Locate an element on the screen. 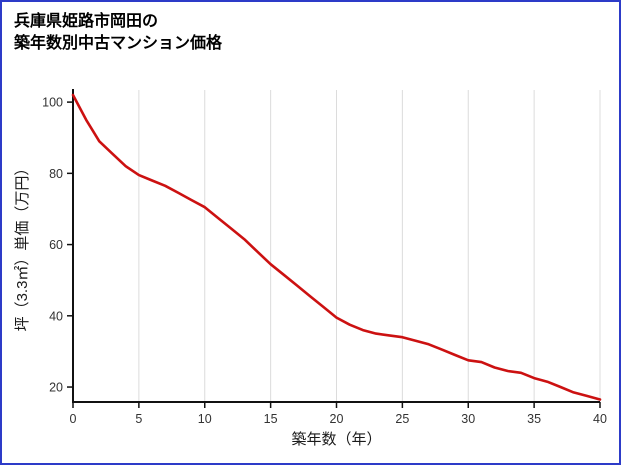 The width and height of the screenshot is (621, 465). y-tick-label: 100 is located at coordinates (52, 103).